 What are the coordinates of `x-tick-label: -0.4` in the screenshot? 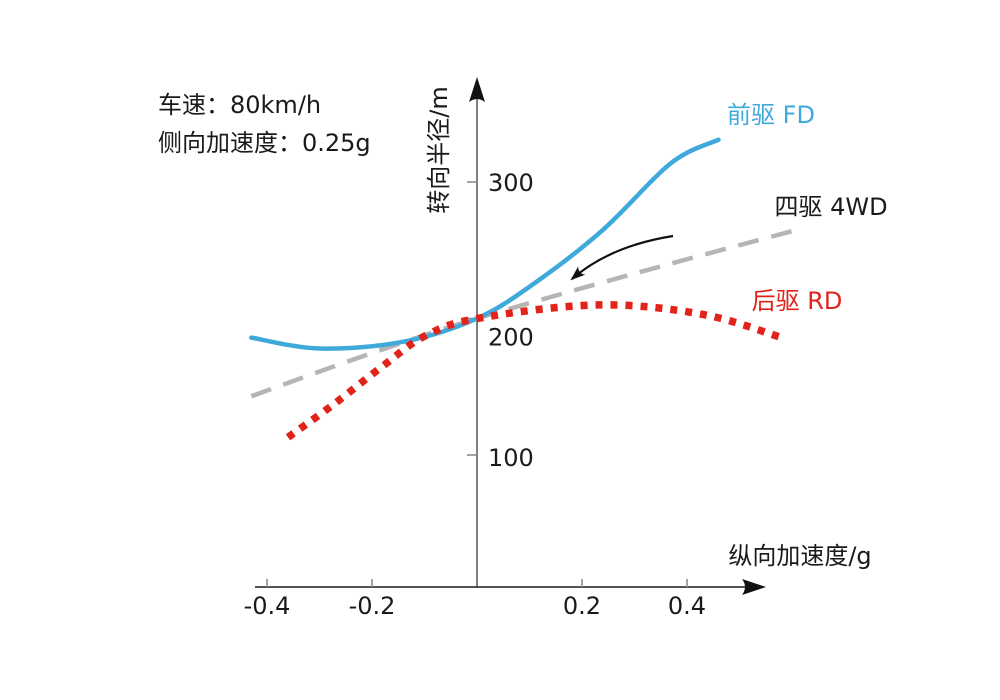 It's located at (267, 606).